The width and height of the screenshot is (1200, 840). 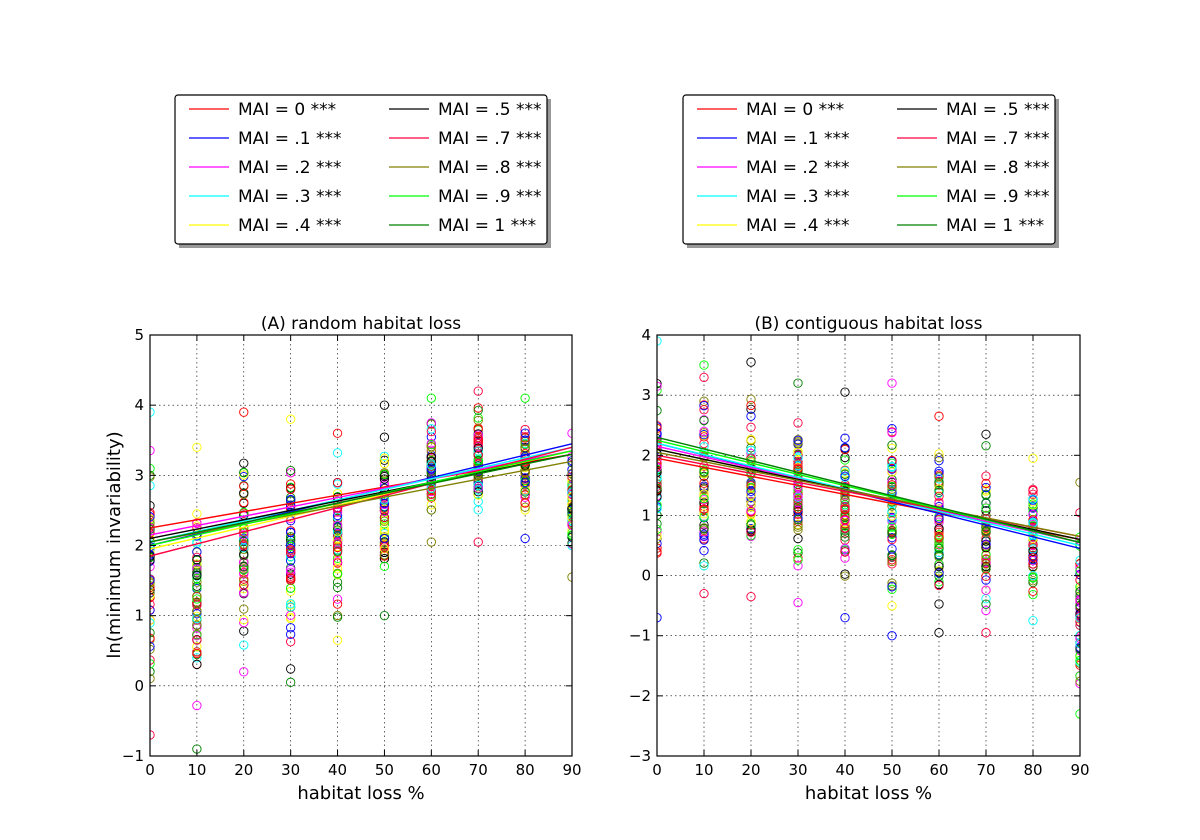 What do you see at coordinates (139, 686) in the screenshot?
I see `y-tick-label: 0` at bounding box center [139, 686].